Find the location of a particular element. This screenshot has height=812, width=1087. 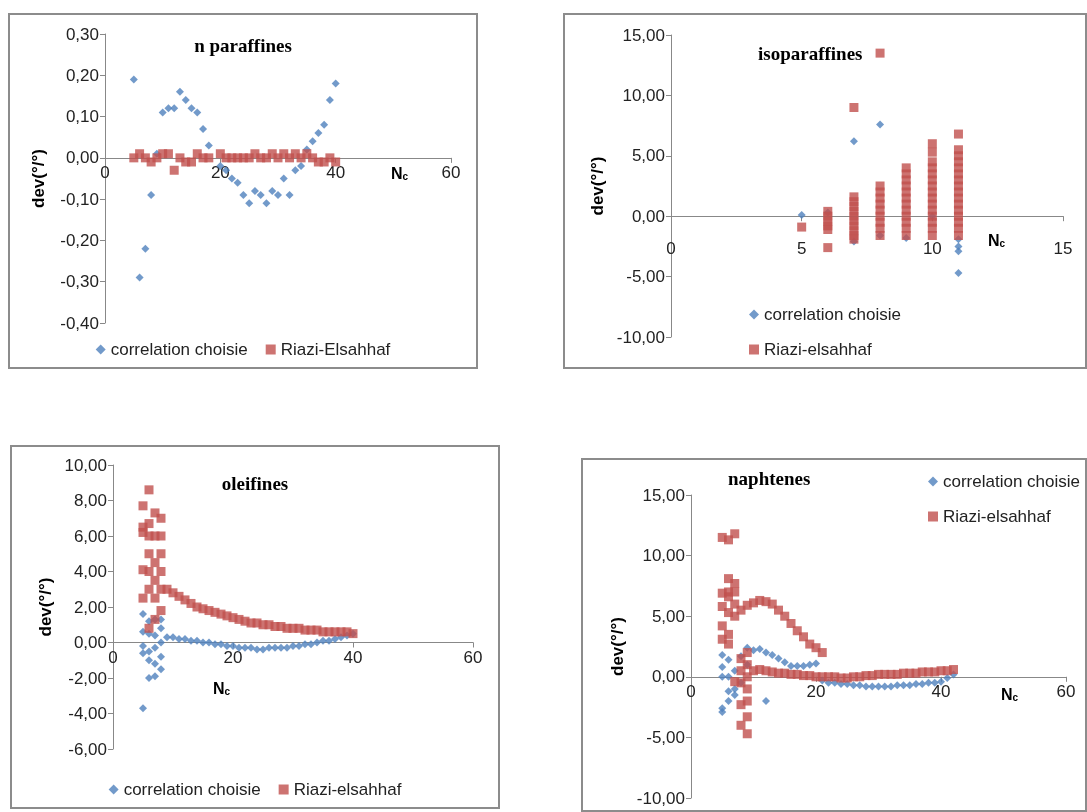

x-tick-label: 15 is located at coordinates (1063, 249).